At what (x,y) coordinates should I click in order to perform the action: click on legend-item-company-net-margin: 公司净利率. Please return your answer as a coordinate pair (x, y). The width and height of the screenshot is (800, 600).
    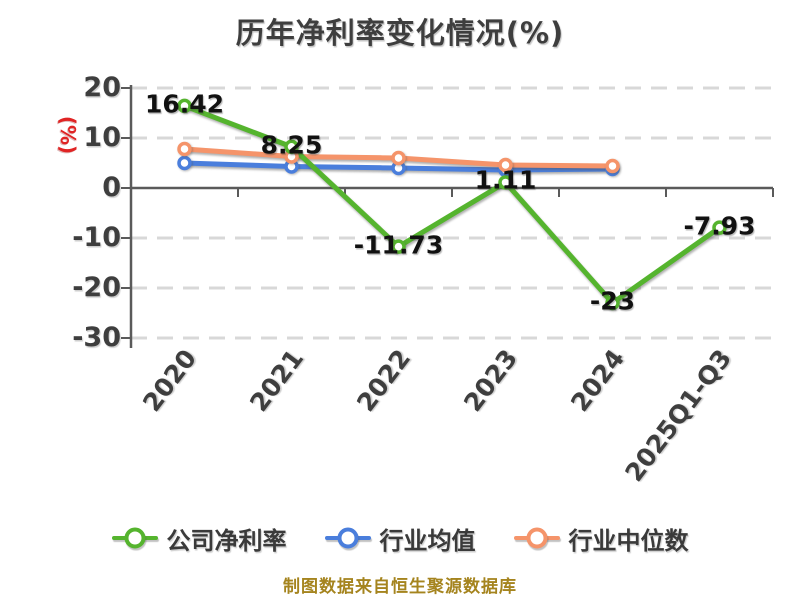
    Looking at the image, I should click on (199, 538).